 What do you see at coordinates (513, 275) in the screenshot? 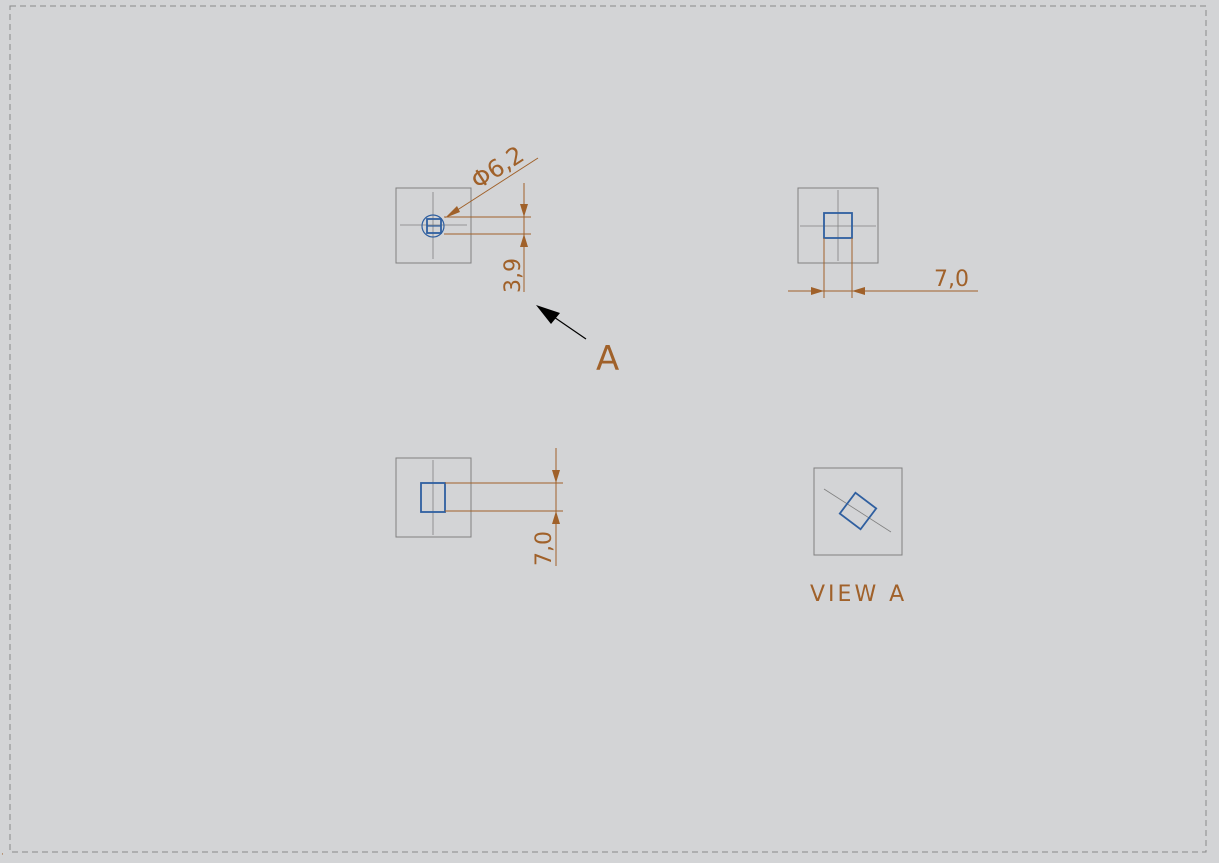
I see `height-dimension: 3,9` at bounding box center [513, 275].